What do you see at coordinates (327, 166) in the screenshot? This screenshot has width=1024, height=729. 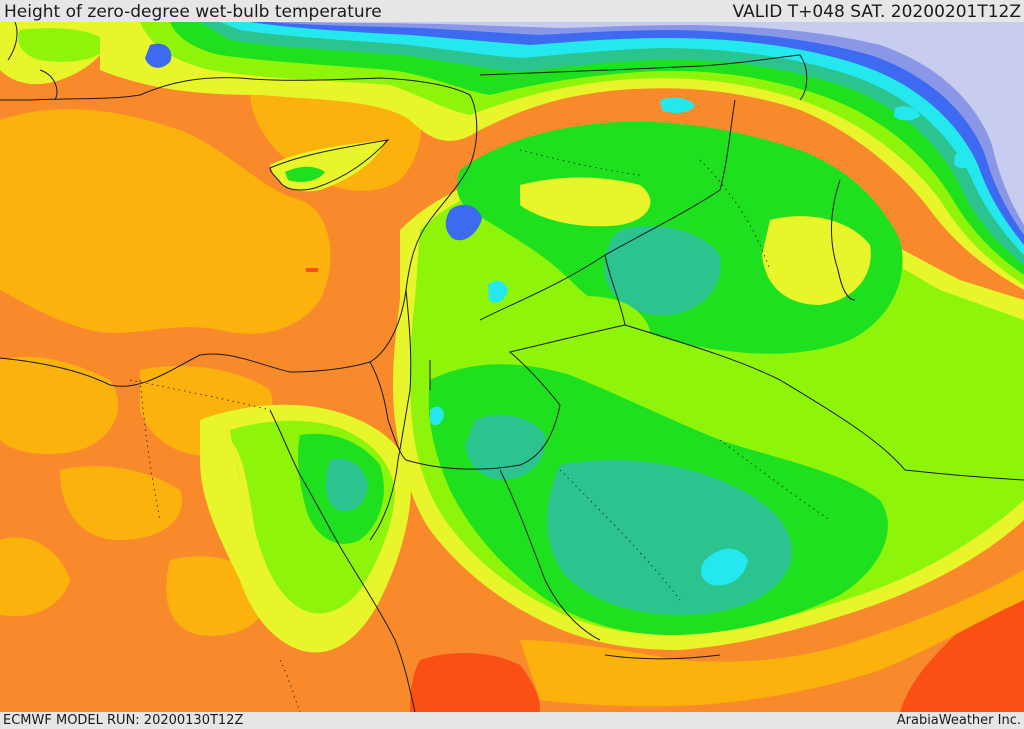 I see `cyprus-colors` at bounding box center [327, 166].